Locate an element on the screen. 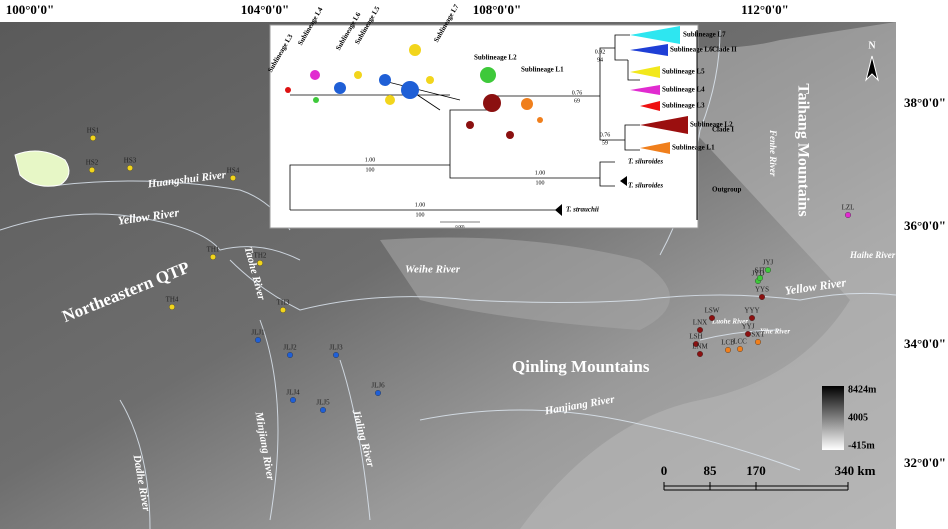  tip-label: T. strauchii is located at coordinates (582, 210).